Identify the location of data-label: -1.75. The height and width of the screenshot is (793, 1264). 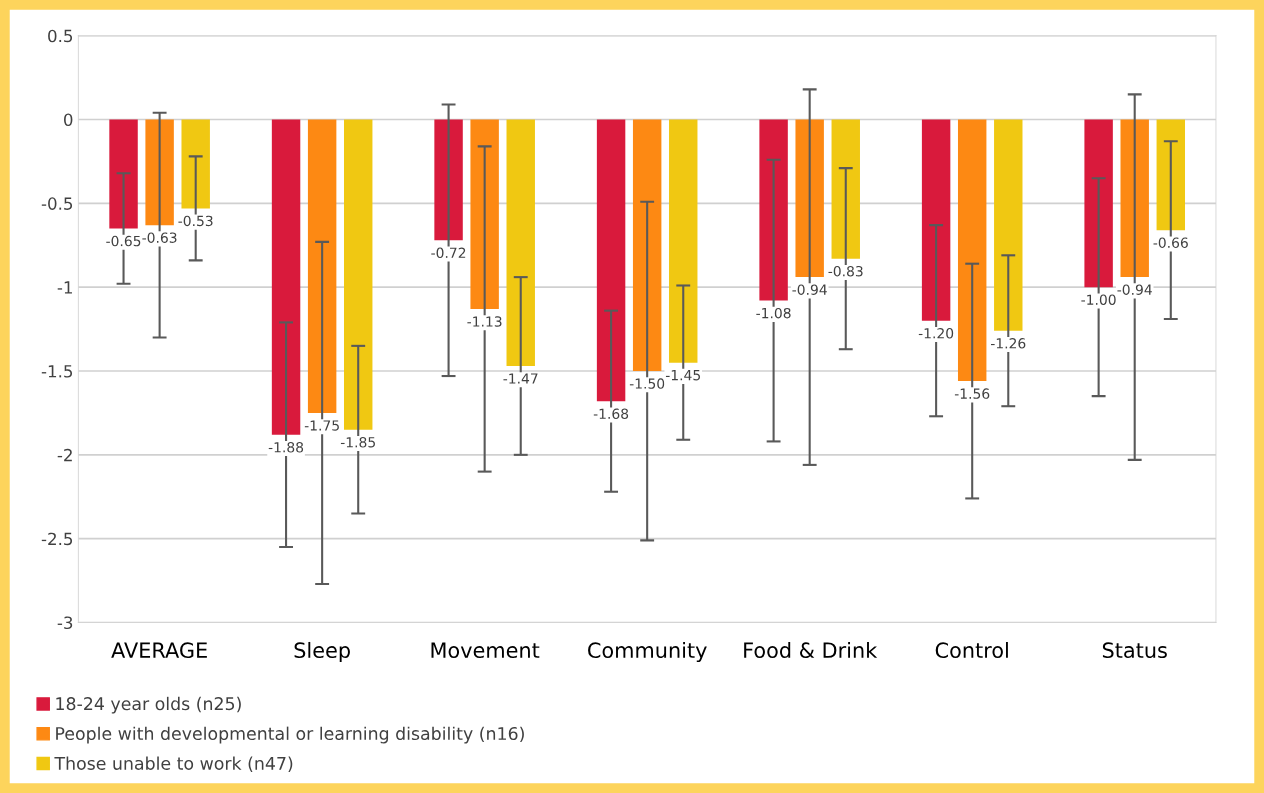
(321, 425).